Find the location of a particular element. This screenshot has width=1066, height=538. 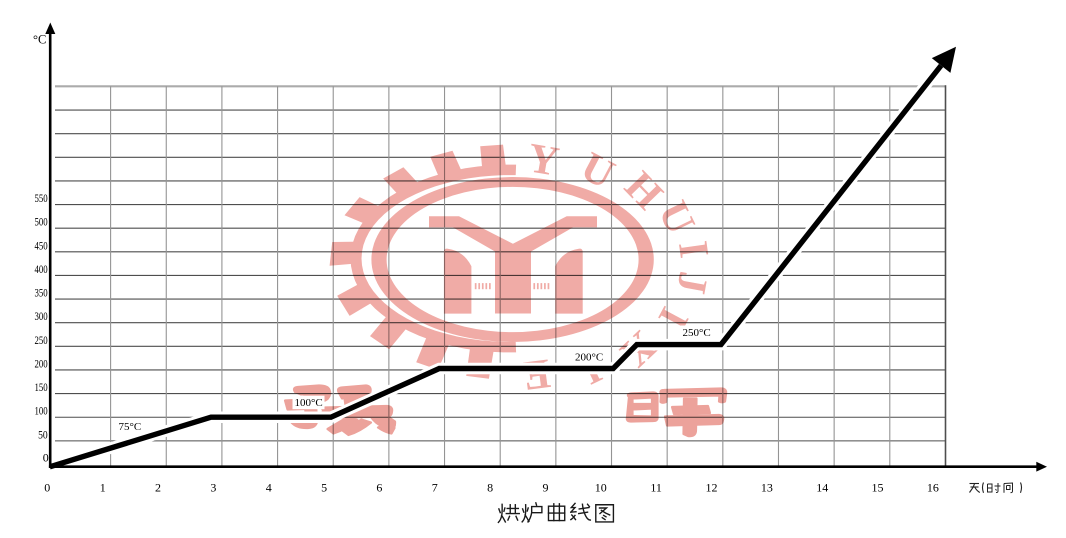

svg-text: 9 is located at coordinates (546, 487).